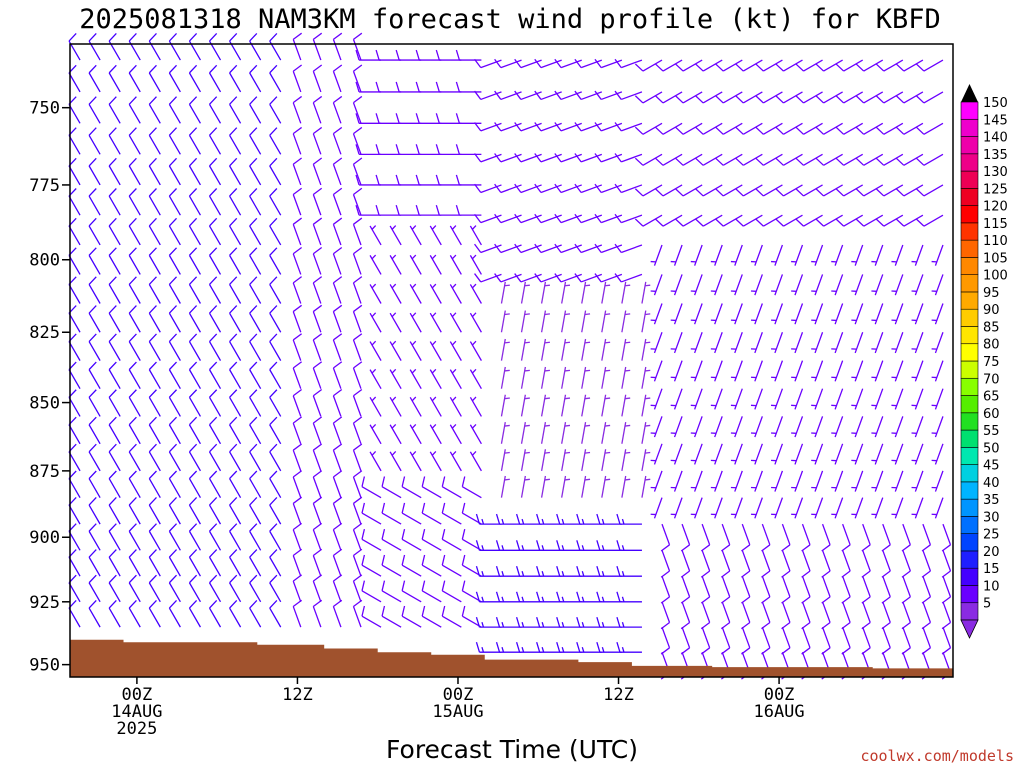 This screenshot has width=1024, height=768. I want to click on y-tick-label: 825, so click(44, 333).